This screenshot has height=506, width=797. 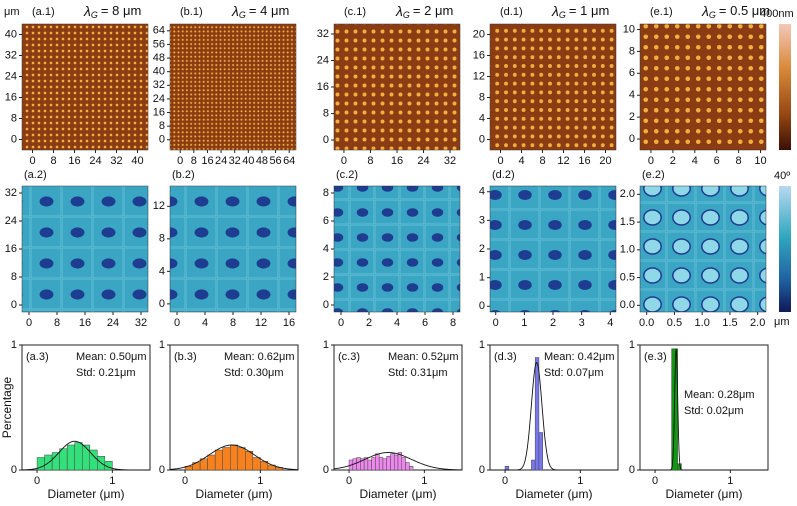 I want to click on y-tick-label: 2, so click(x=632, y=117).